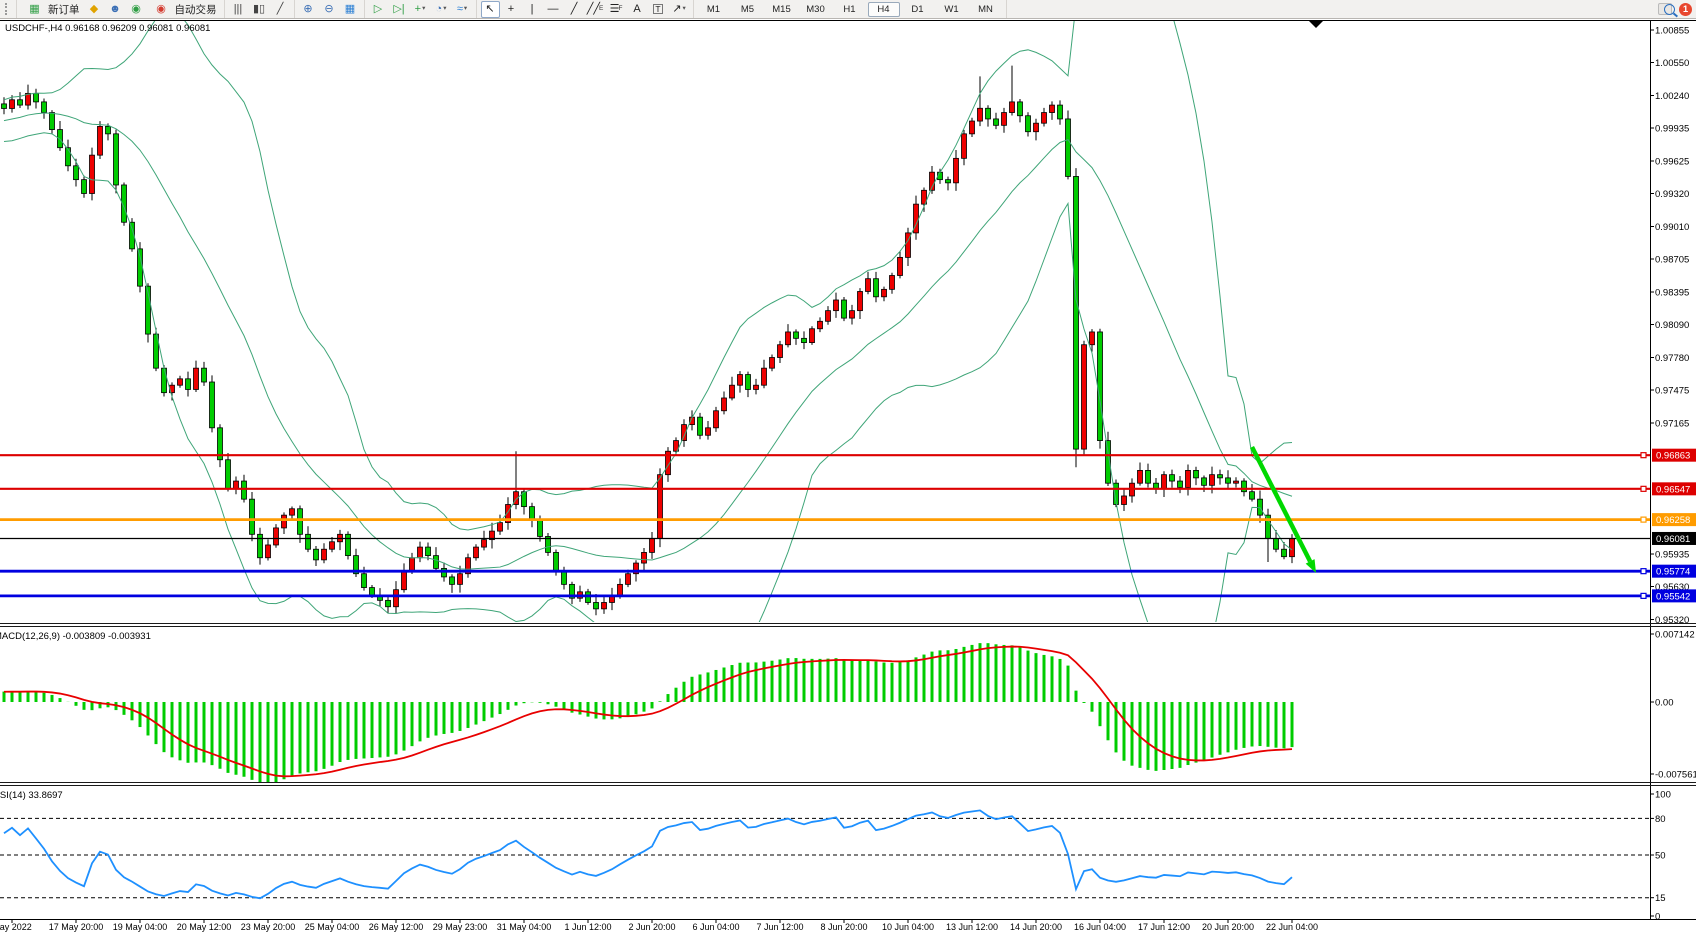  Describe the element at coordinates (1672, 63) in the screenshot. I see `svg-text: 1.00550` at that location.